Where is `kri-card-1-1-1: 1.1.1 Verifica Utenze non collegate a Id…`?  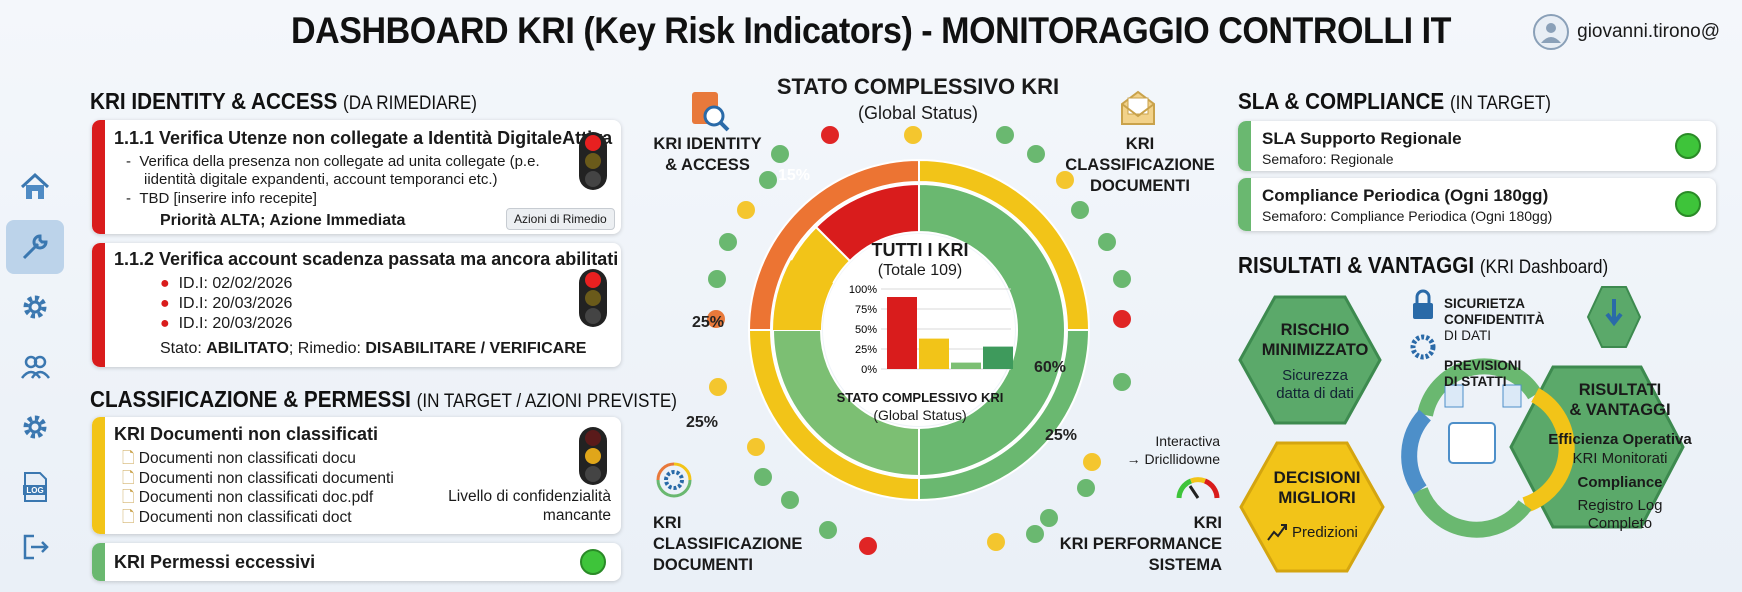
kri-card-1-1-1: 1.1.1 Verifica Utenze non collegate a Id… is located at coordinates (356, 177).